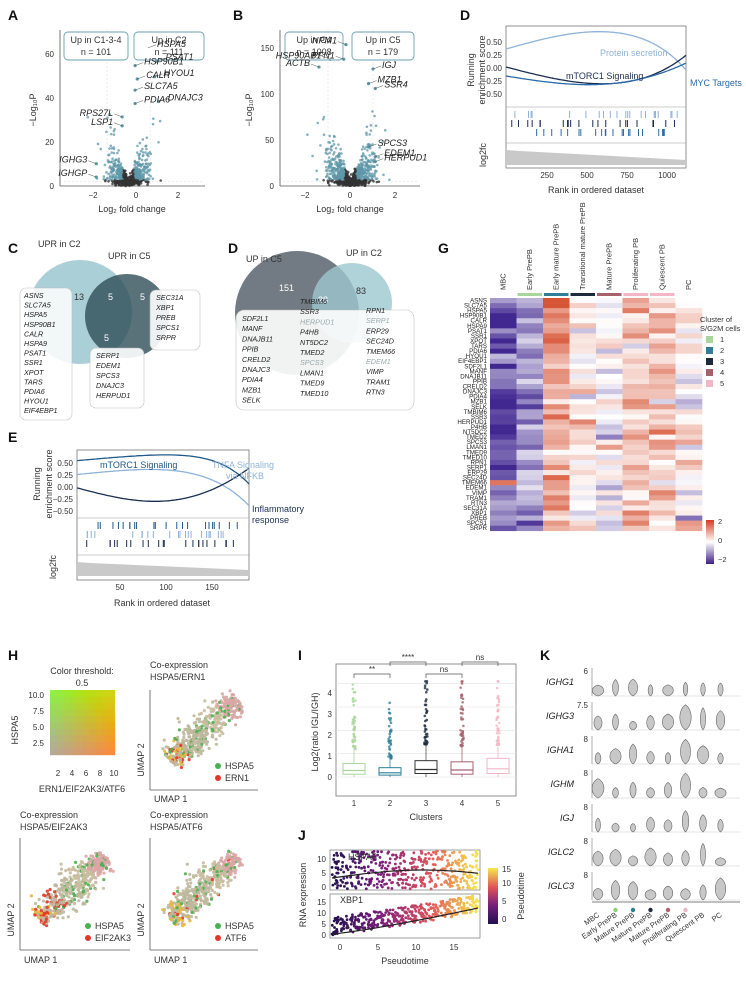 The image size is (746, 989). I want to click on f-ytick: 0.25, so click(494, 55).